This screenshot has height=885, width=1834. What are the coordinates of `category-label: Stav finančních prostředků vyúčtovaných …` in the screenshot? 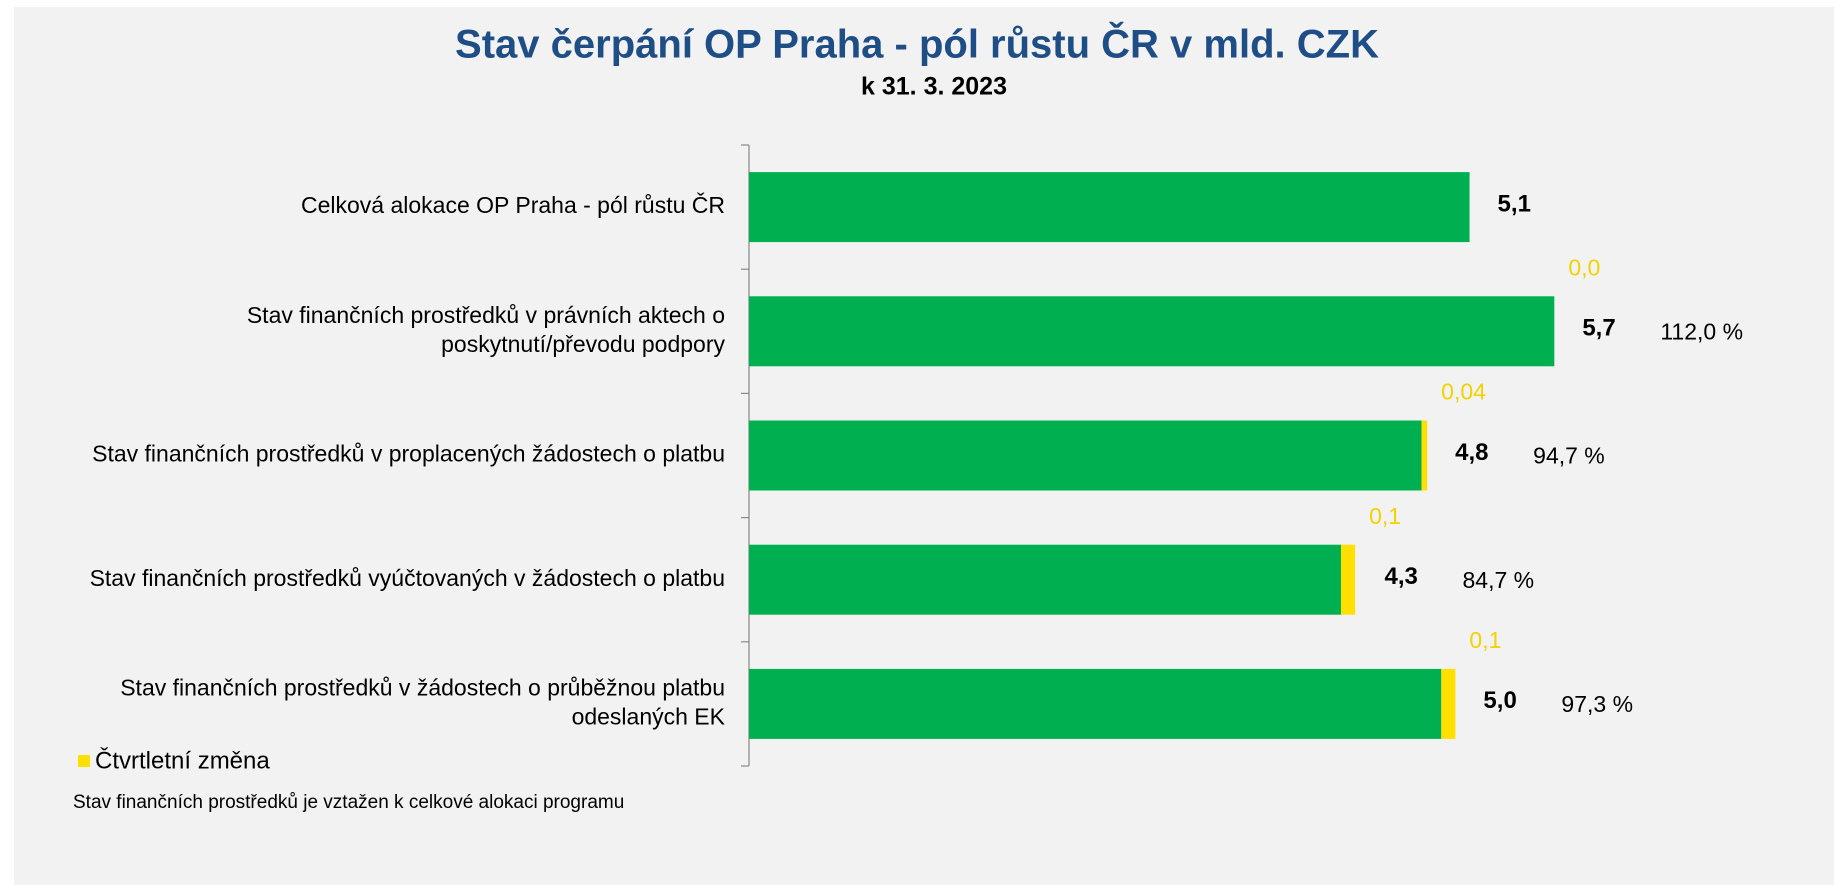 It's located at (407, 578).